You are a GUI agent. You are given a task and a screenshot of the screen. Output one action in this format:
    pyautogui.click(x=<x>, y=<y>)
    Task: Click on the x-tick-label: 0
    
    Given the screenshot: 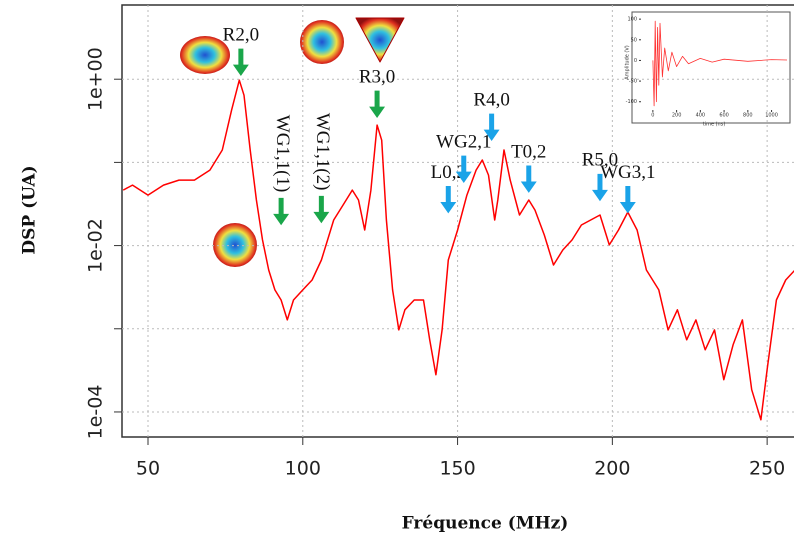 What is the action you would take?
    pyautogui.click(x=652, y=116)
    